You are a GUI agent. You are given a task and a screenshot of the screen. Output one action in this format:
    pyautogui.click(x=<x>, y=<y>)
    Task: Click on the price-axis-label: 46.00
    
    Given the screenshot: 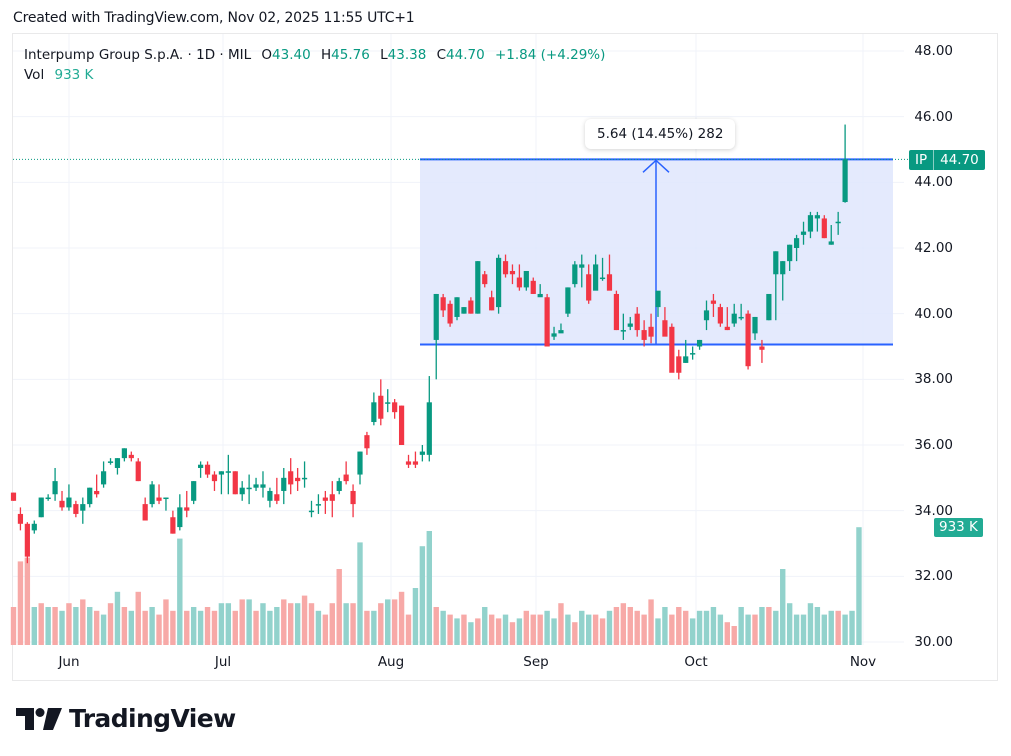 What is the action you would take?
    pyautogui.click(x=933, y=116)
    